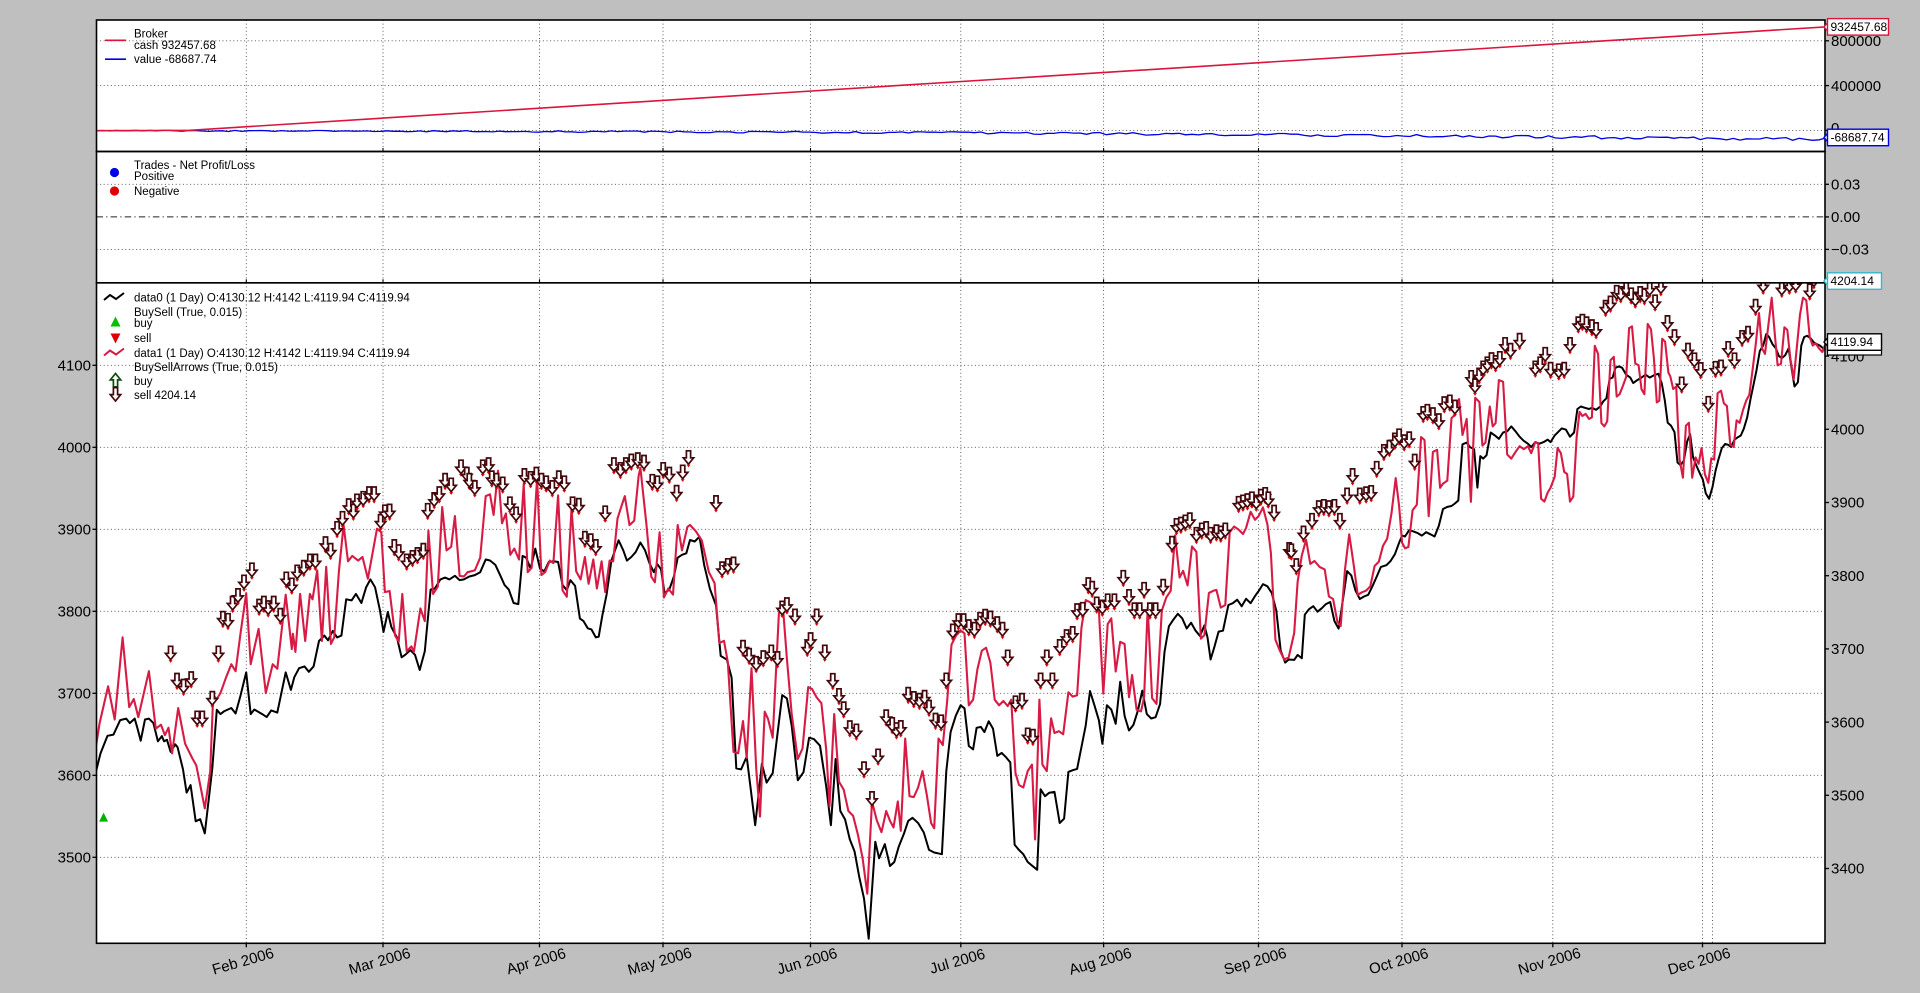 The image size is (1920, 993). What do you see at coordinates (74, 366) in the screenshot?
I see `svg-text: 4100` at bounding box center [74, 366].